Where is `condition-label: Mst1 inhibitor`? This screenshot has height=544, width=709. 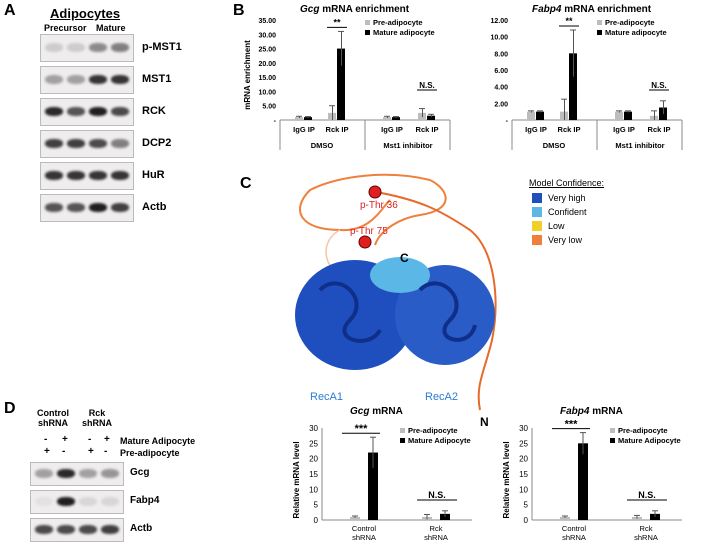
condition-label: Mst1 inhibitor is located at coordinates (407, 145).